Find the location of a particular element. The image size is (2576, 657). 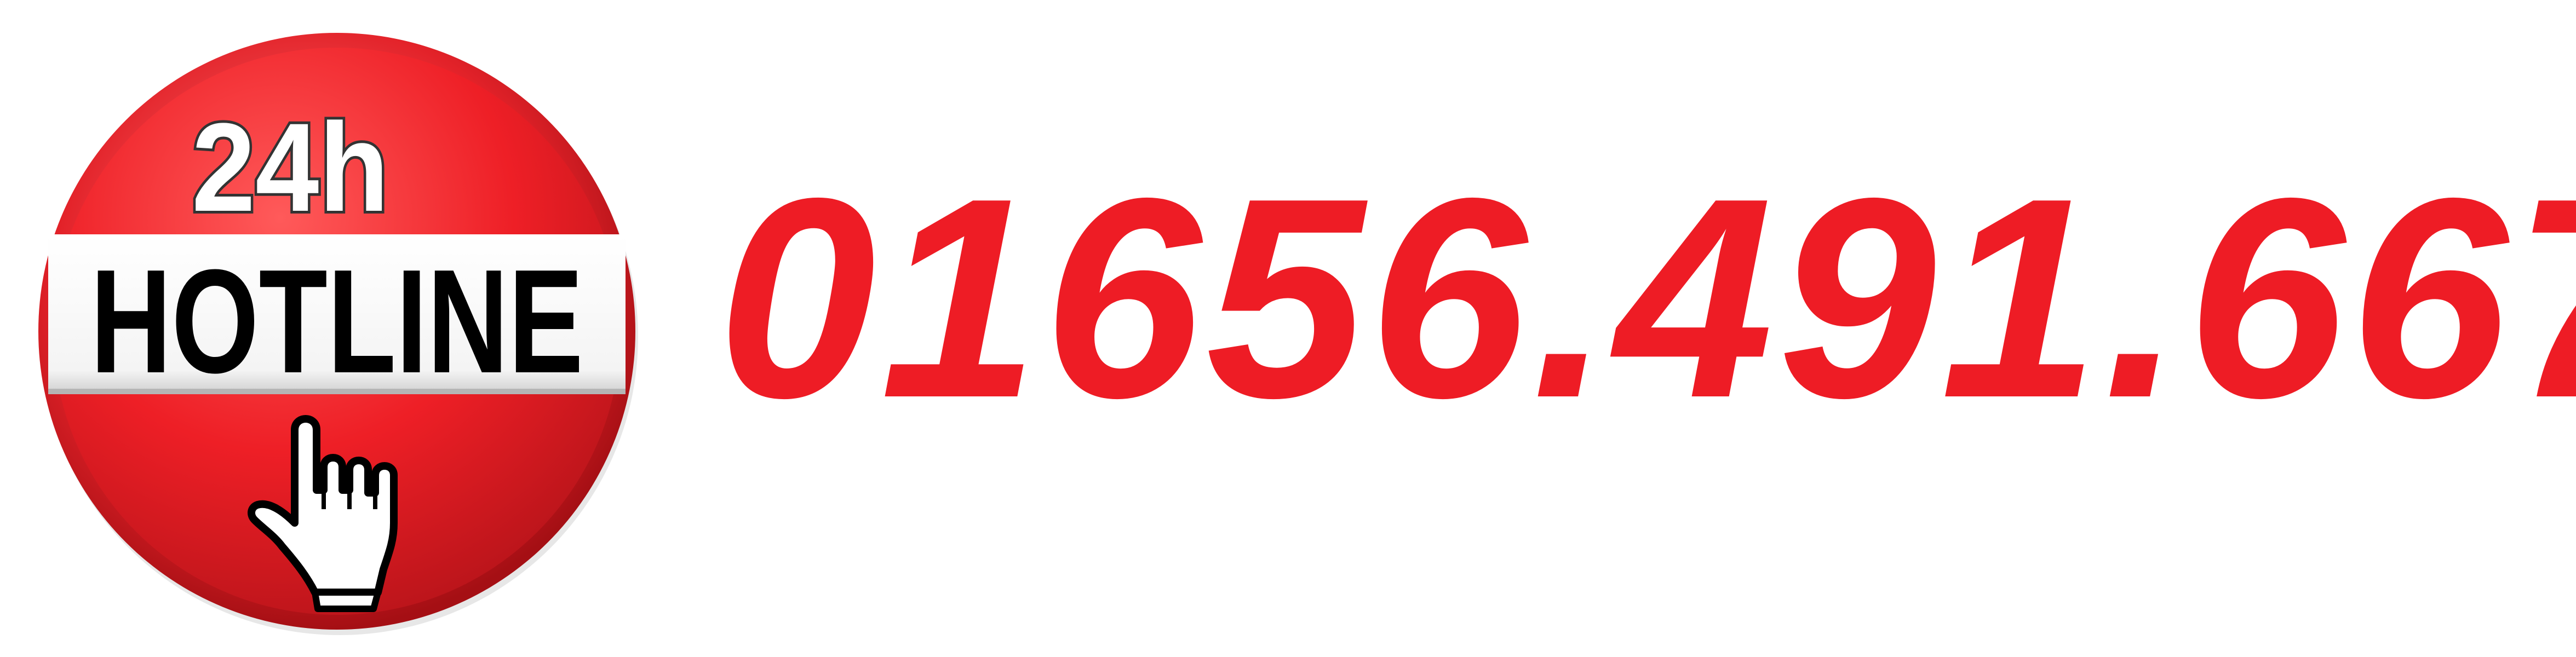

badge-banner is located at coordinates (337, 314).